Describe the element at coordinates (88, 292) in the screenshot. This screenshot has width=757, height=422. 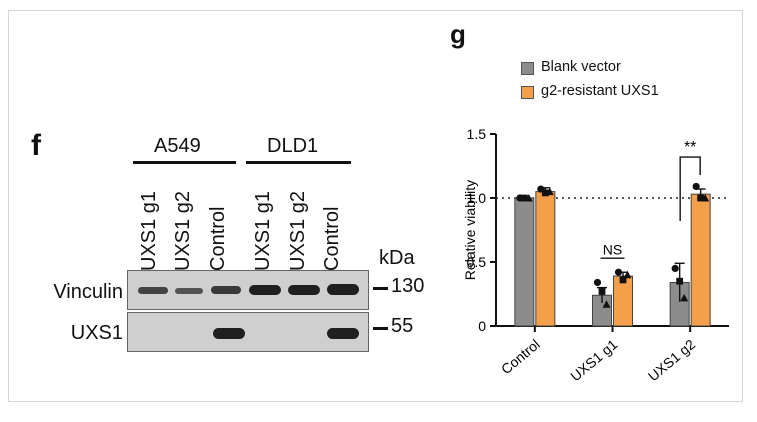
I see `row-label-vinculin: Vinculin` at that location.